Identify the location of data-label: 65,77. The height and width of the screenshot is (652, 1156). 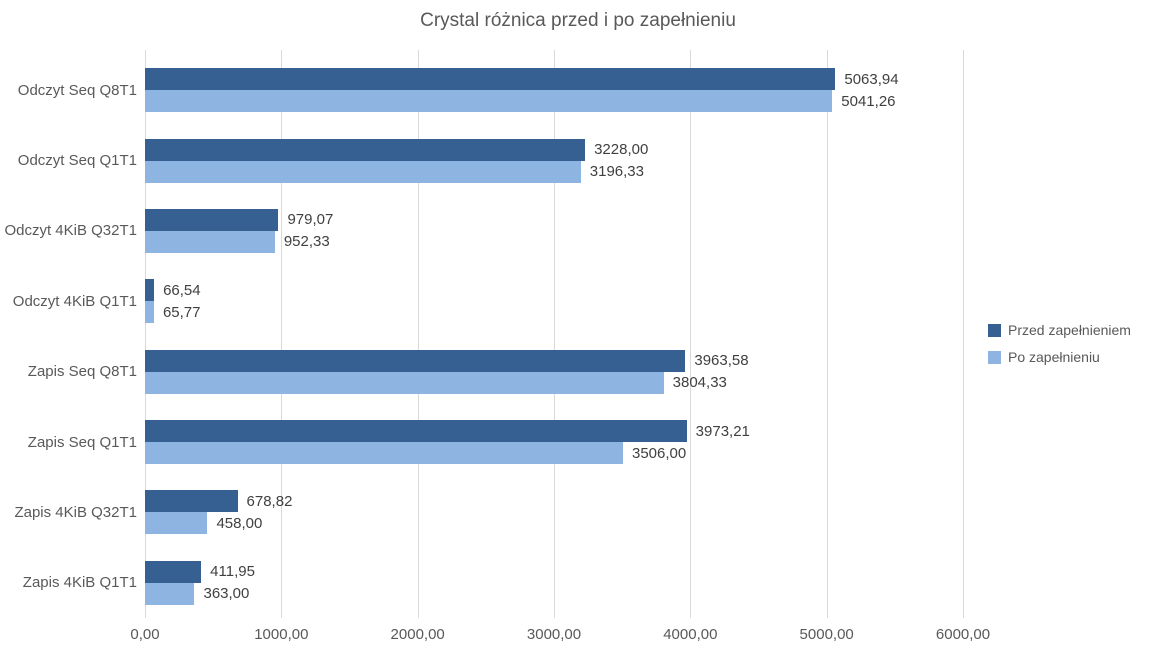
(181, 312).